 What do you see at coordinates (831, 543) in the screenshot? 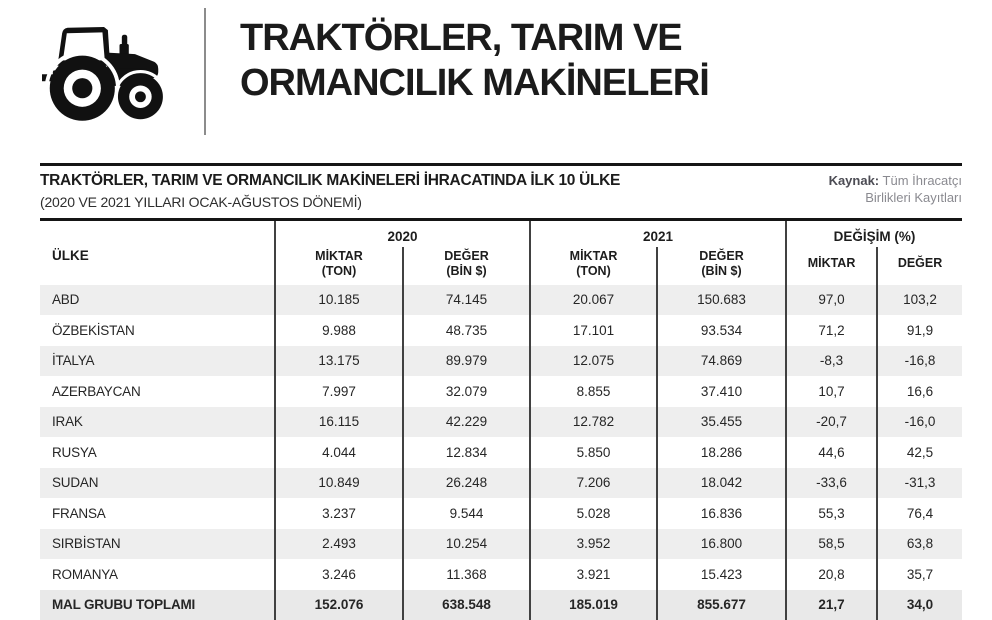
I see `value-cell: 58,5` at bounding box center [831, 543].